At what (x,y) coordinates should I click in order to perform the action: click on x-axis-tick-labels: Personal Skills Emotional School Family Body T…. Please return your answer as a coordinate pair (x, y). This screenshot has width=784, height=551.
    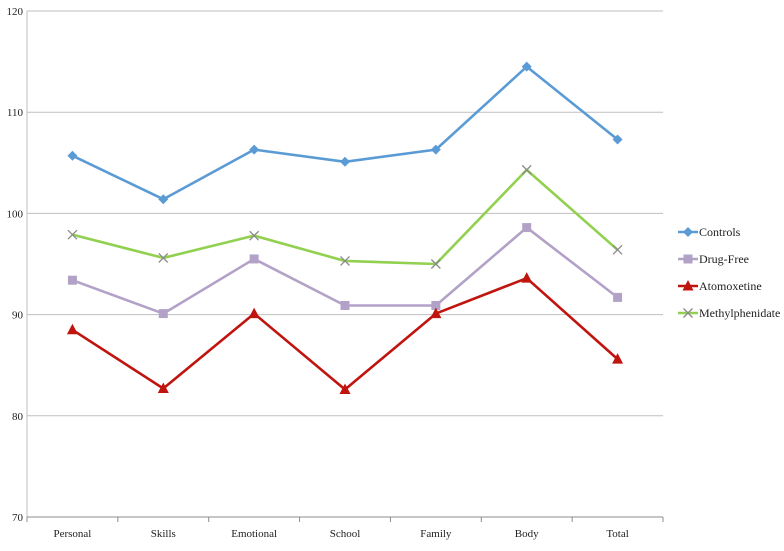
    Looking at the image, I should click on (340, 534).